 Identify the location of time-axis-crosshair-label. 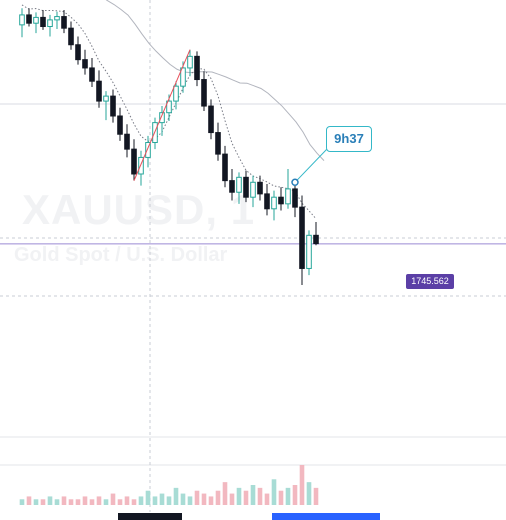
(150, 516).